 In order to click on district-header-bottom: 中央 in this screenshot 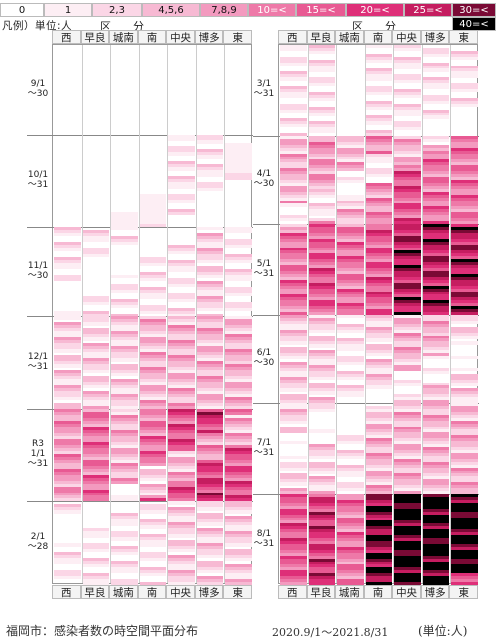, I will do `click(406, 592)`.